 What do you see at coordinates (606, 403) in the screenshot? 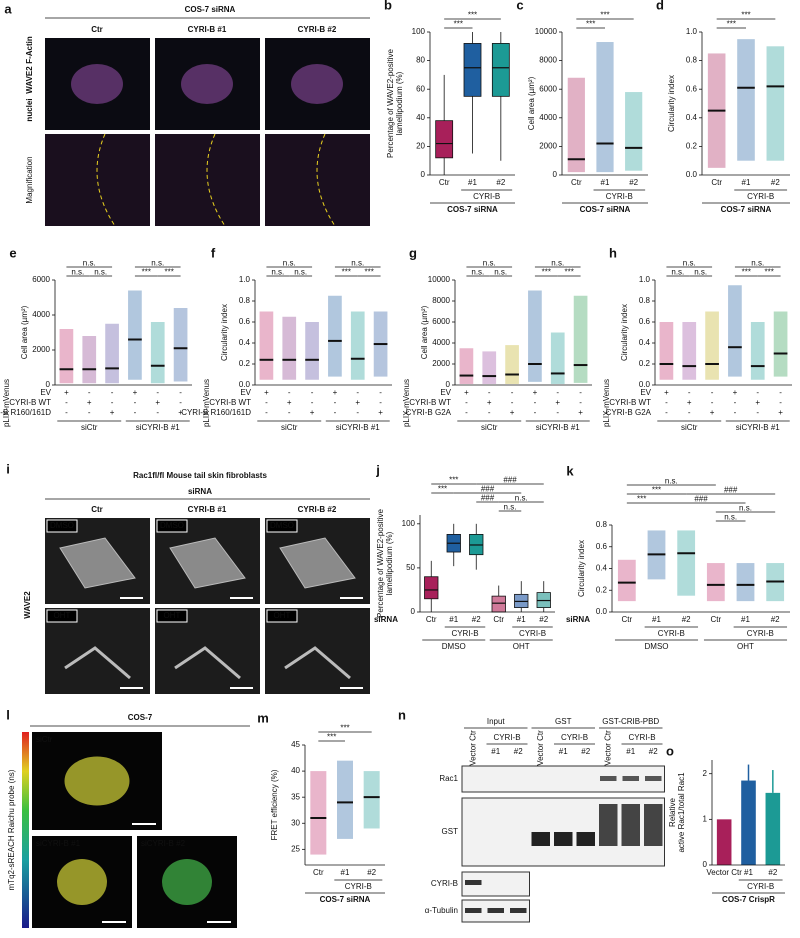
I see `side-label: pLIX-mVenus` at bounding box center [606, 403].